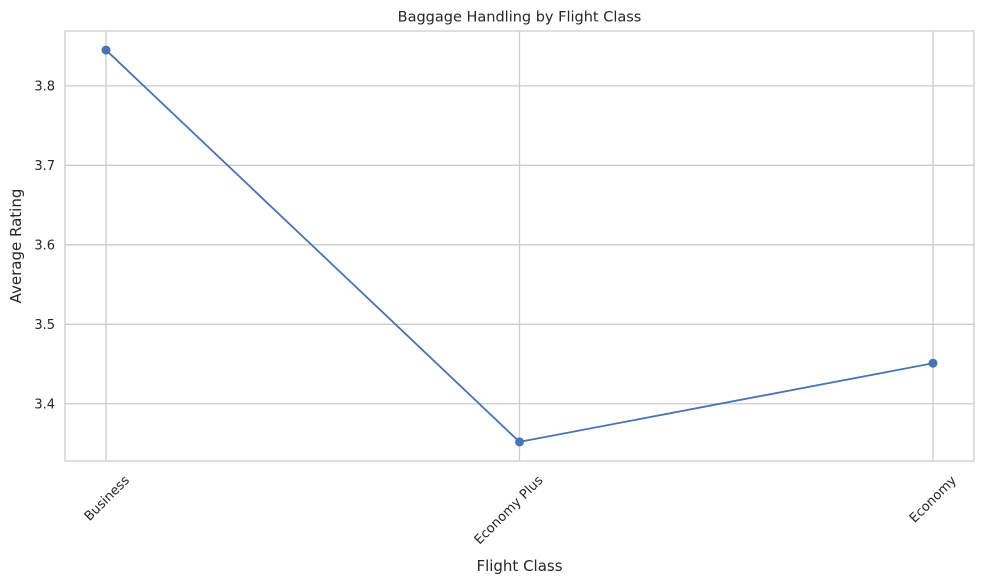 This screenshot has width=984, height=584. What do you see at coordinates (519, 566) in the screenshot?
I see `x-axis-title: Flight Class` at bounding box center [519, 566].